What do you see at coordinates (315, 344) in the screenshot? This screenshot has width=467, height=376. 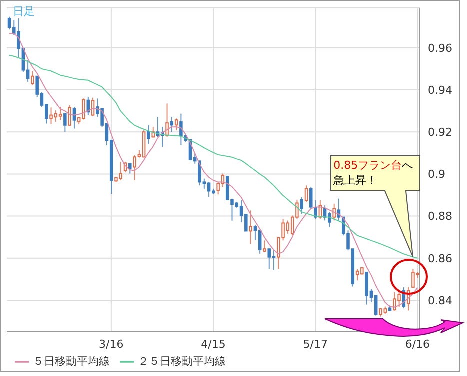 I see `x-tick-label: 5/17` at bounding box center [315, 344].